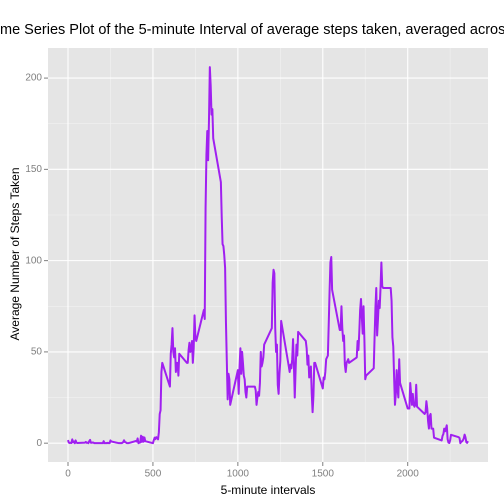 The height and width of the screenshot is (504, 504). I want to click on x-tick-label: 0, so click(68, 474).